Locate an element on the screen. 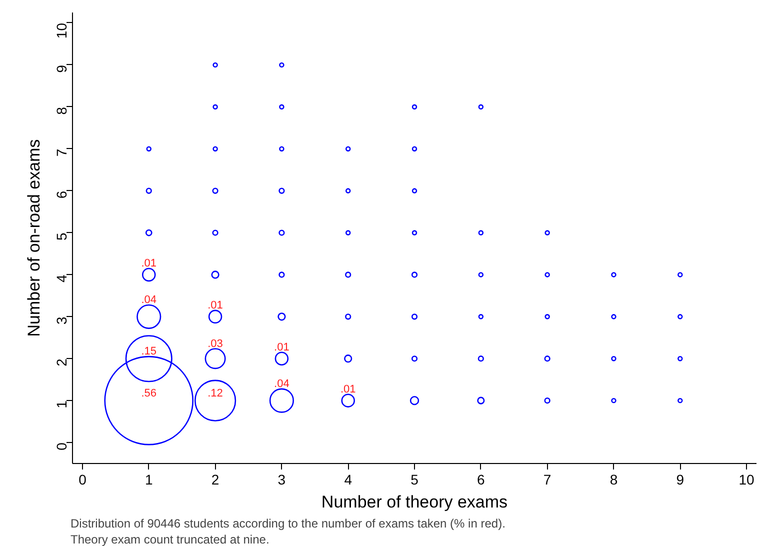 The height and width of the screenshot is (546, 764). x-tick-label: 1 is located at coordinates (148, 480).